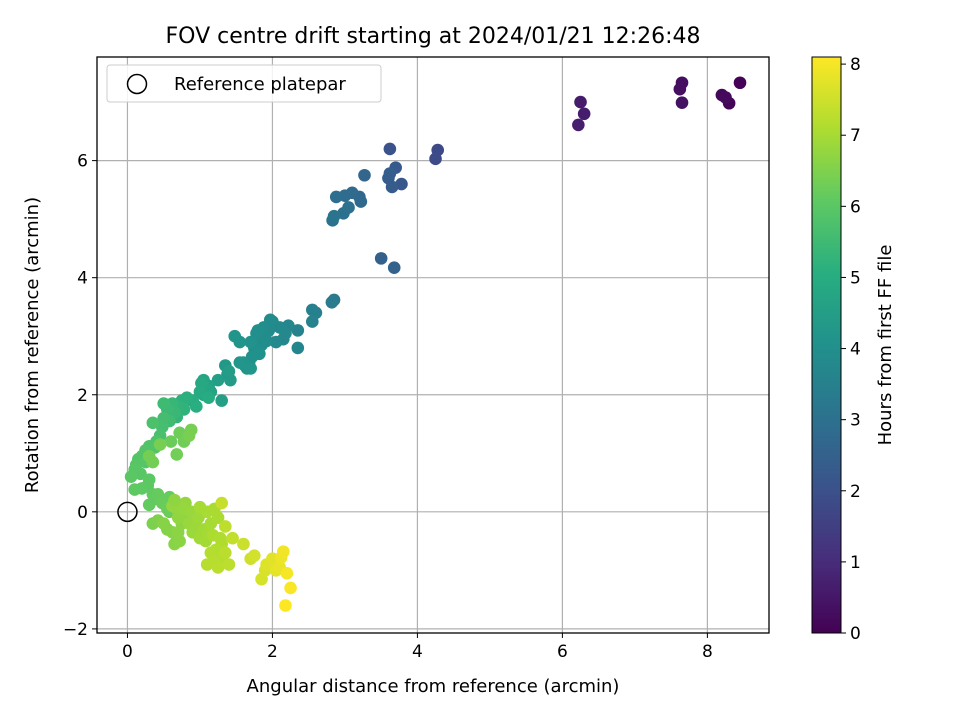 Image resolution: width=960 pixels, height=720 pixels. I want to click on colorbar-tick-label: 7, so click(855, 136).